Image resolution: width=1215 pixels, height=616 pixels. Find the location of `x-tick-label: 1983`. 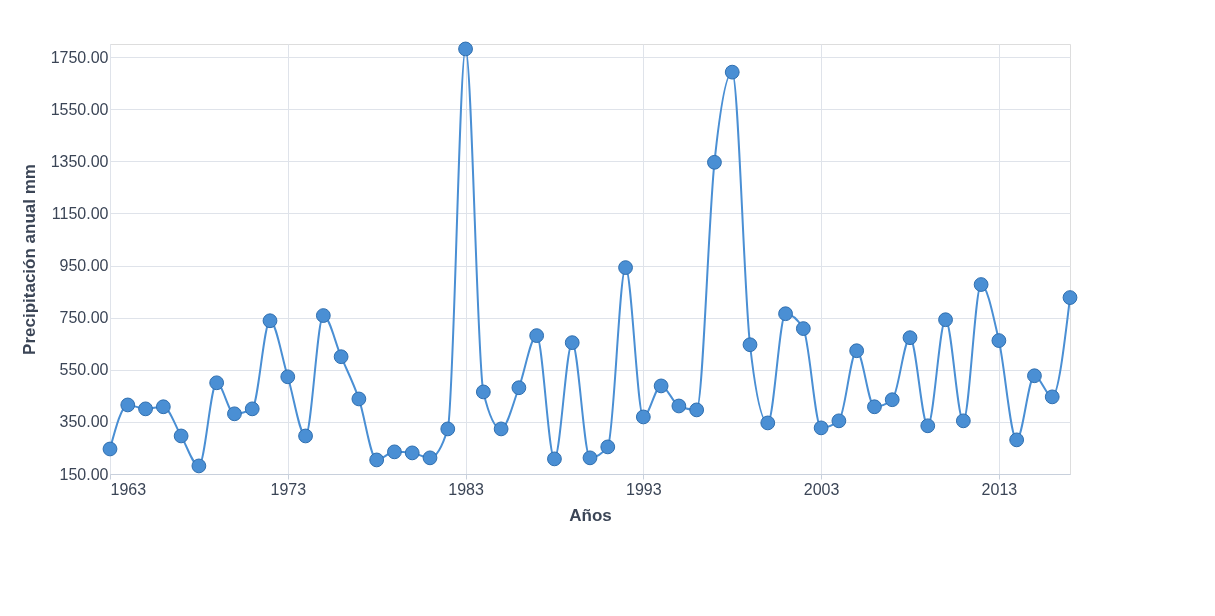

x-tick-label: 1983 is located at coordinates (466, 489).